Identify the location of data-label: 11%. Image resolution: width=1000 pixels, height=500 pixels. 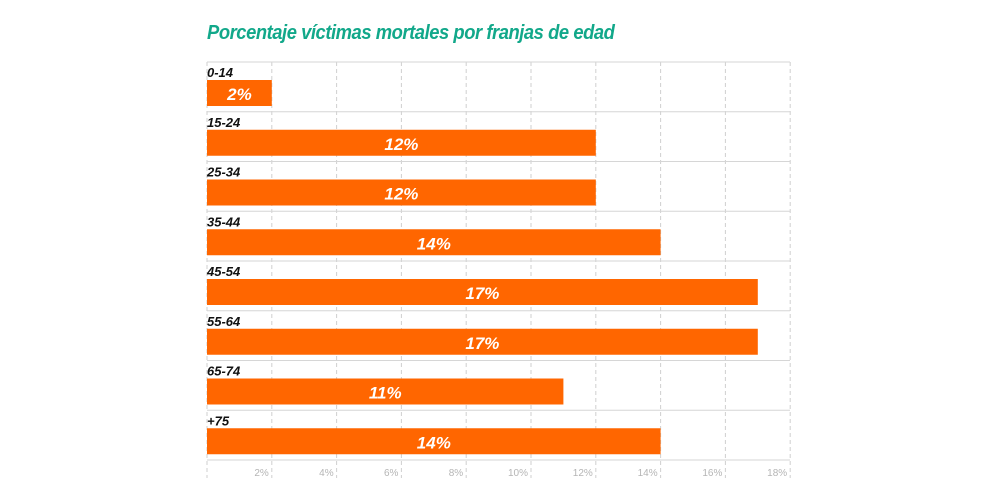
(385, 393).